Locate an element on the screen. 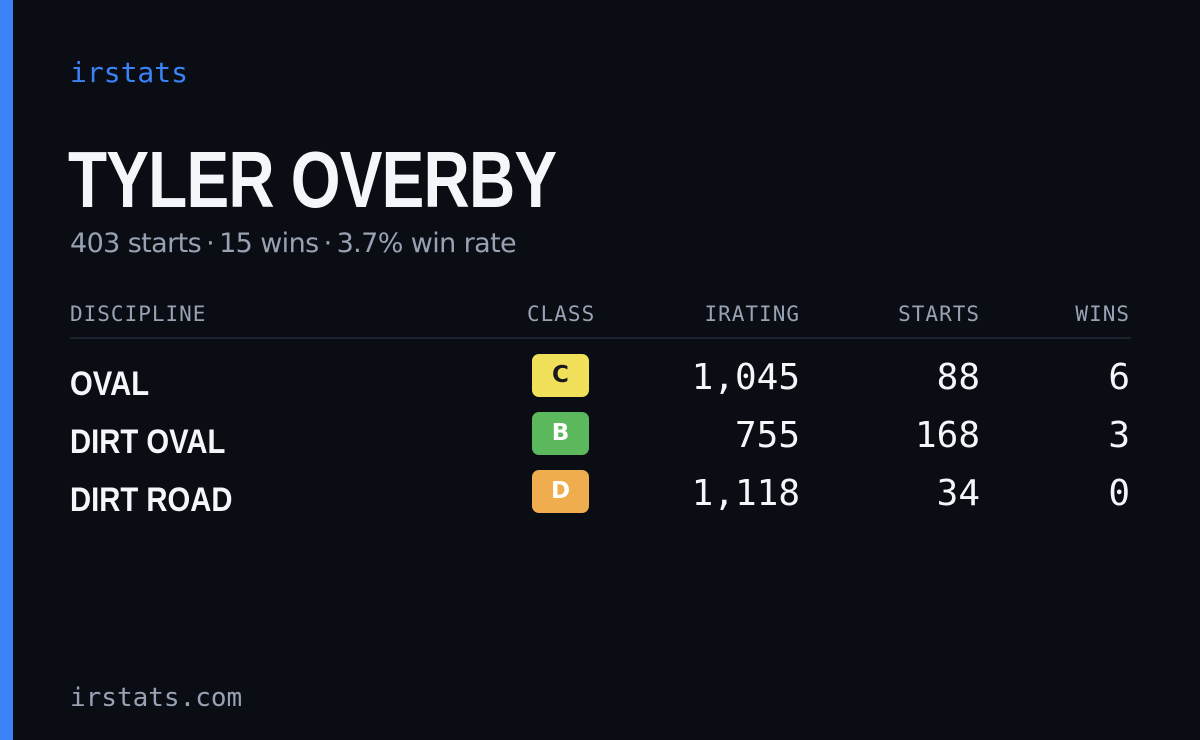  header-class: CLASS is located at coordinates (561, 314).